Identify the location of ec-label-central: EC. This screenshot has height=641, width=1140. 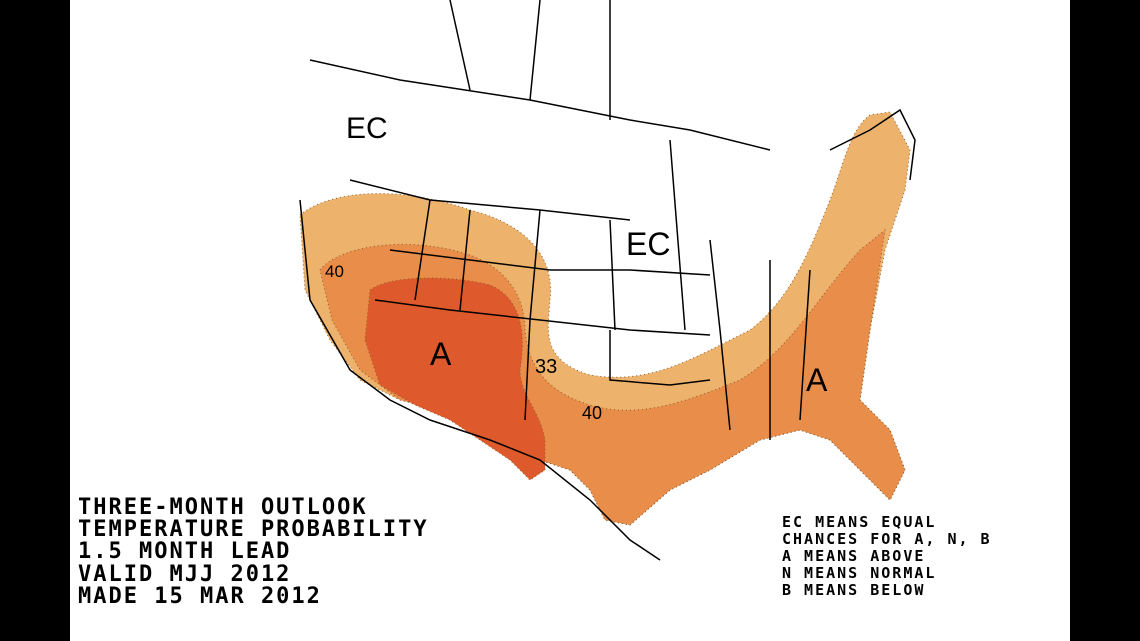
(648, 244).